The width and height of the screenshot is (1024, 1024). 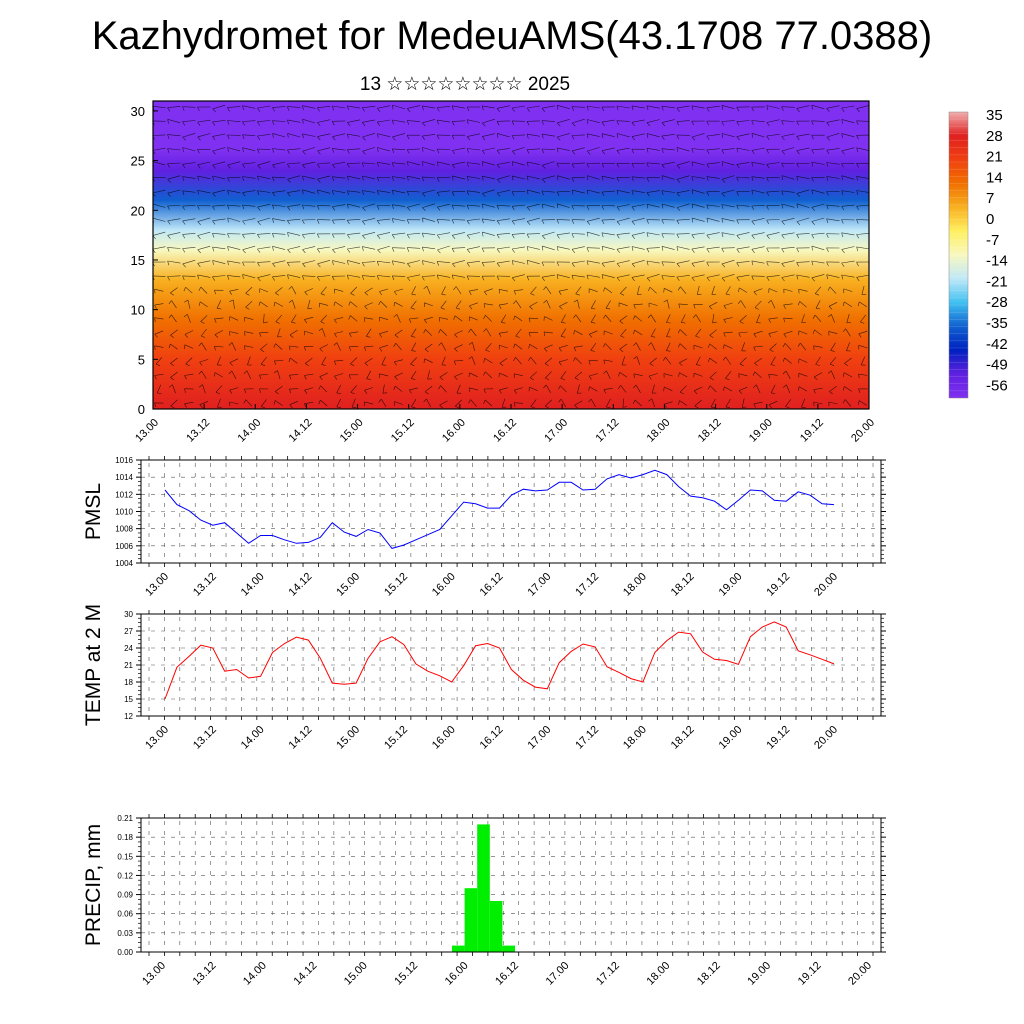 What do you see at coordinates (128, 614) in the screenshot?
I see `y-tick-label: 30` at bounding box center [128, 614].